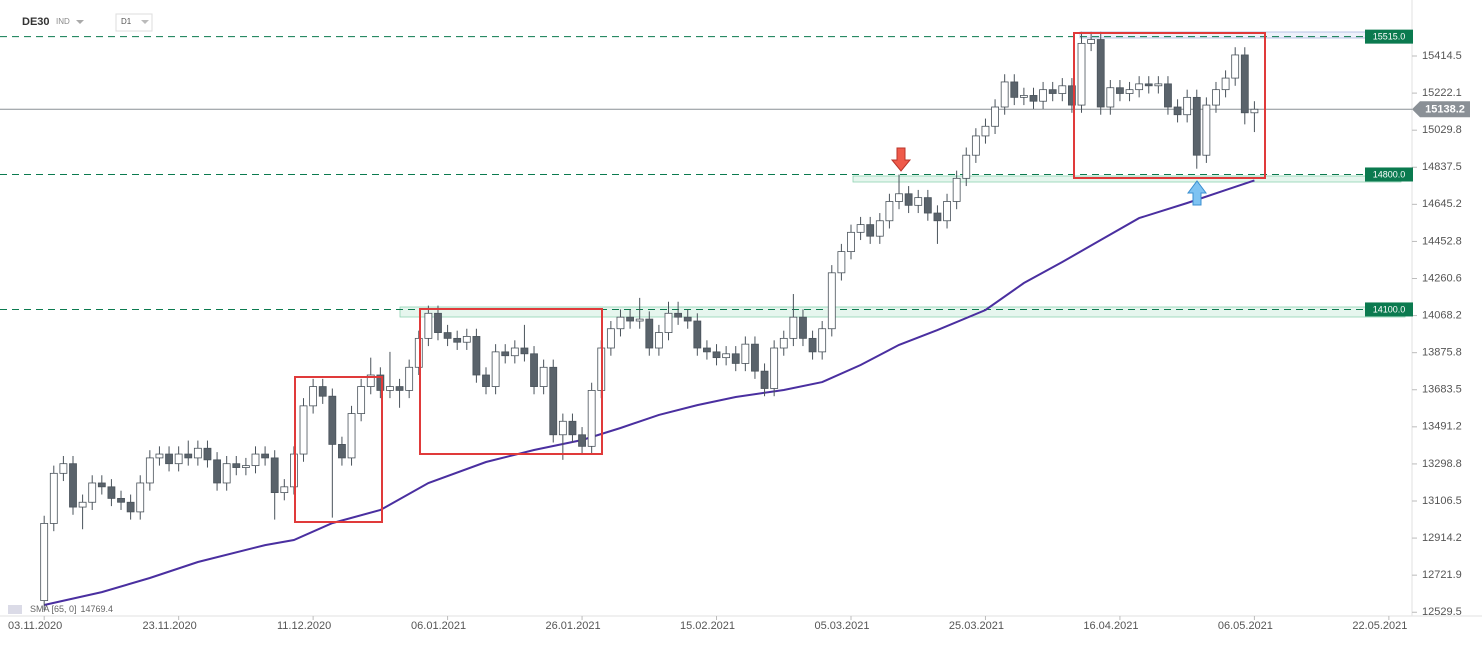  Describe the element at coordinates (97, 609) in the screenshot. I see `sma-last-value: 14769.4` at that location.